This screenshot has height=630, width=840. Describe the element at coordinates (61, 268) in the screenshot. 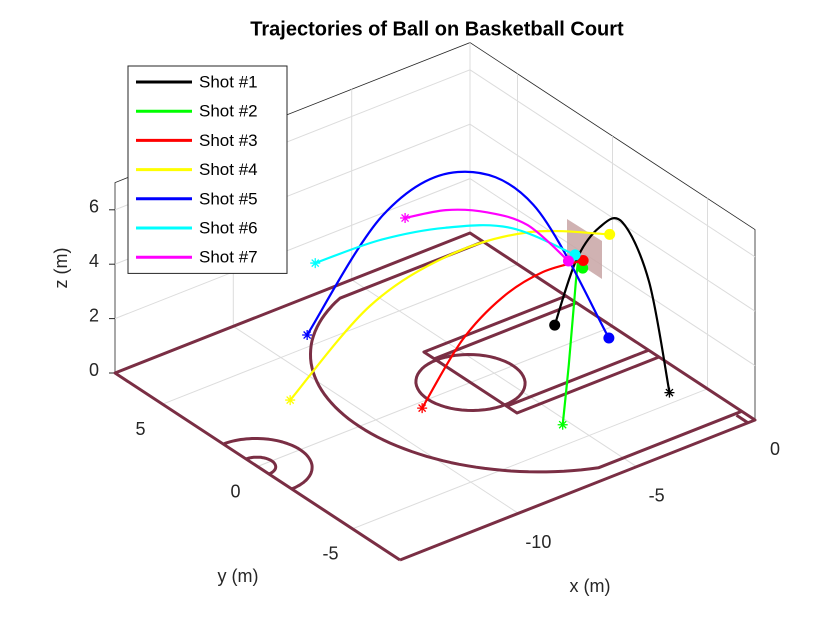

I see `z-axis-label: z (m)` at that location.